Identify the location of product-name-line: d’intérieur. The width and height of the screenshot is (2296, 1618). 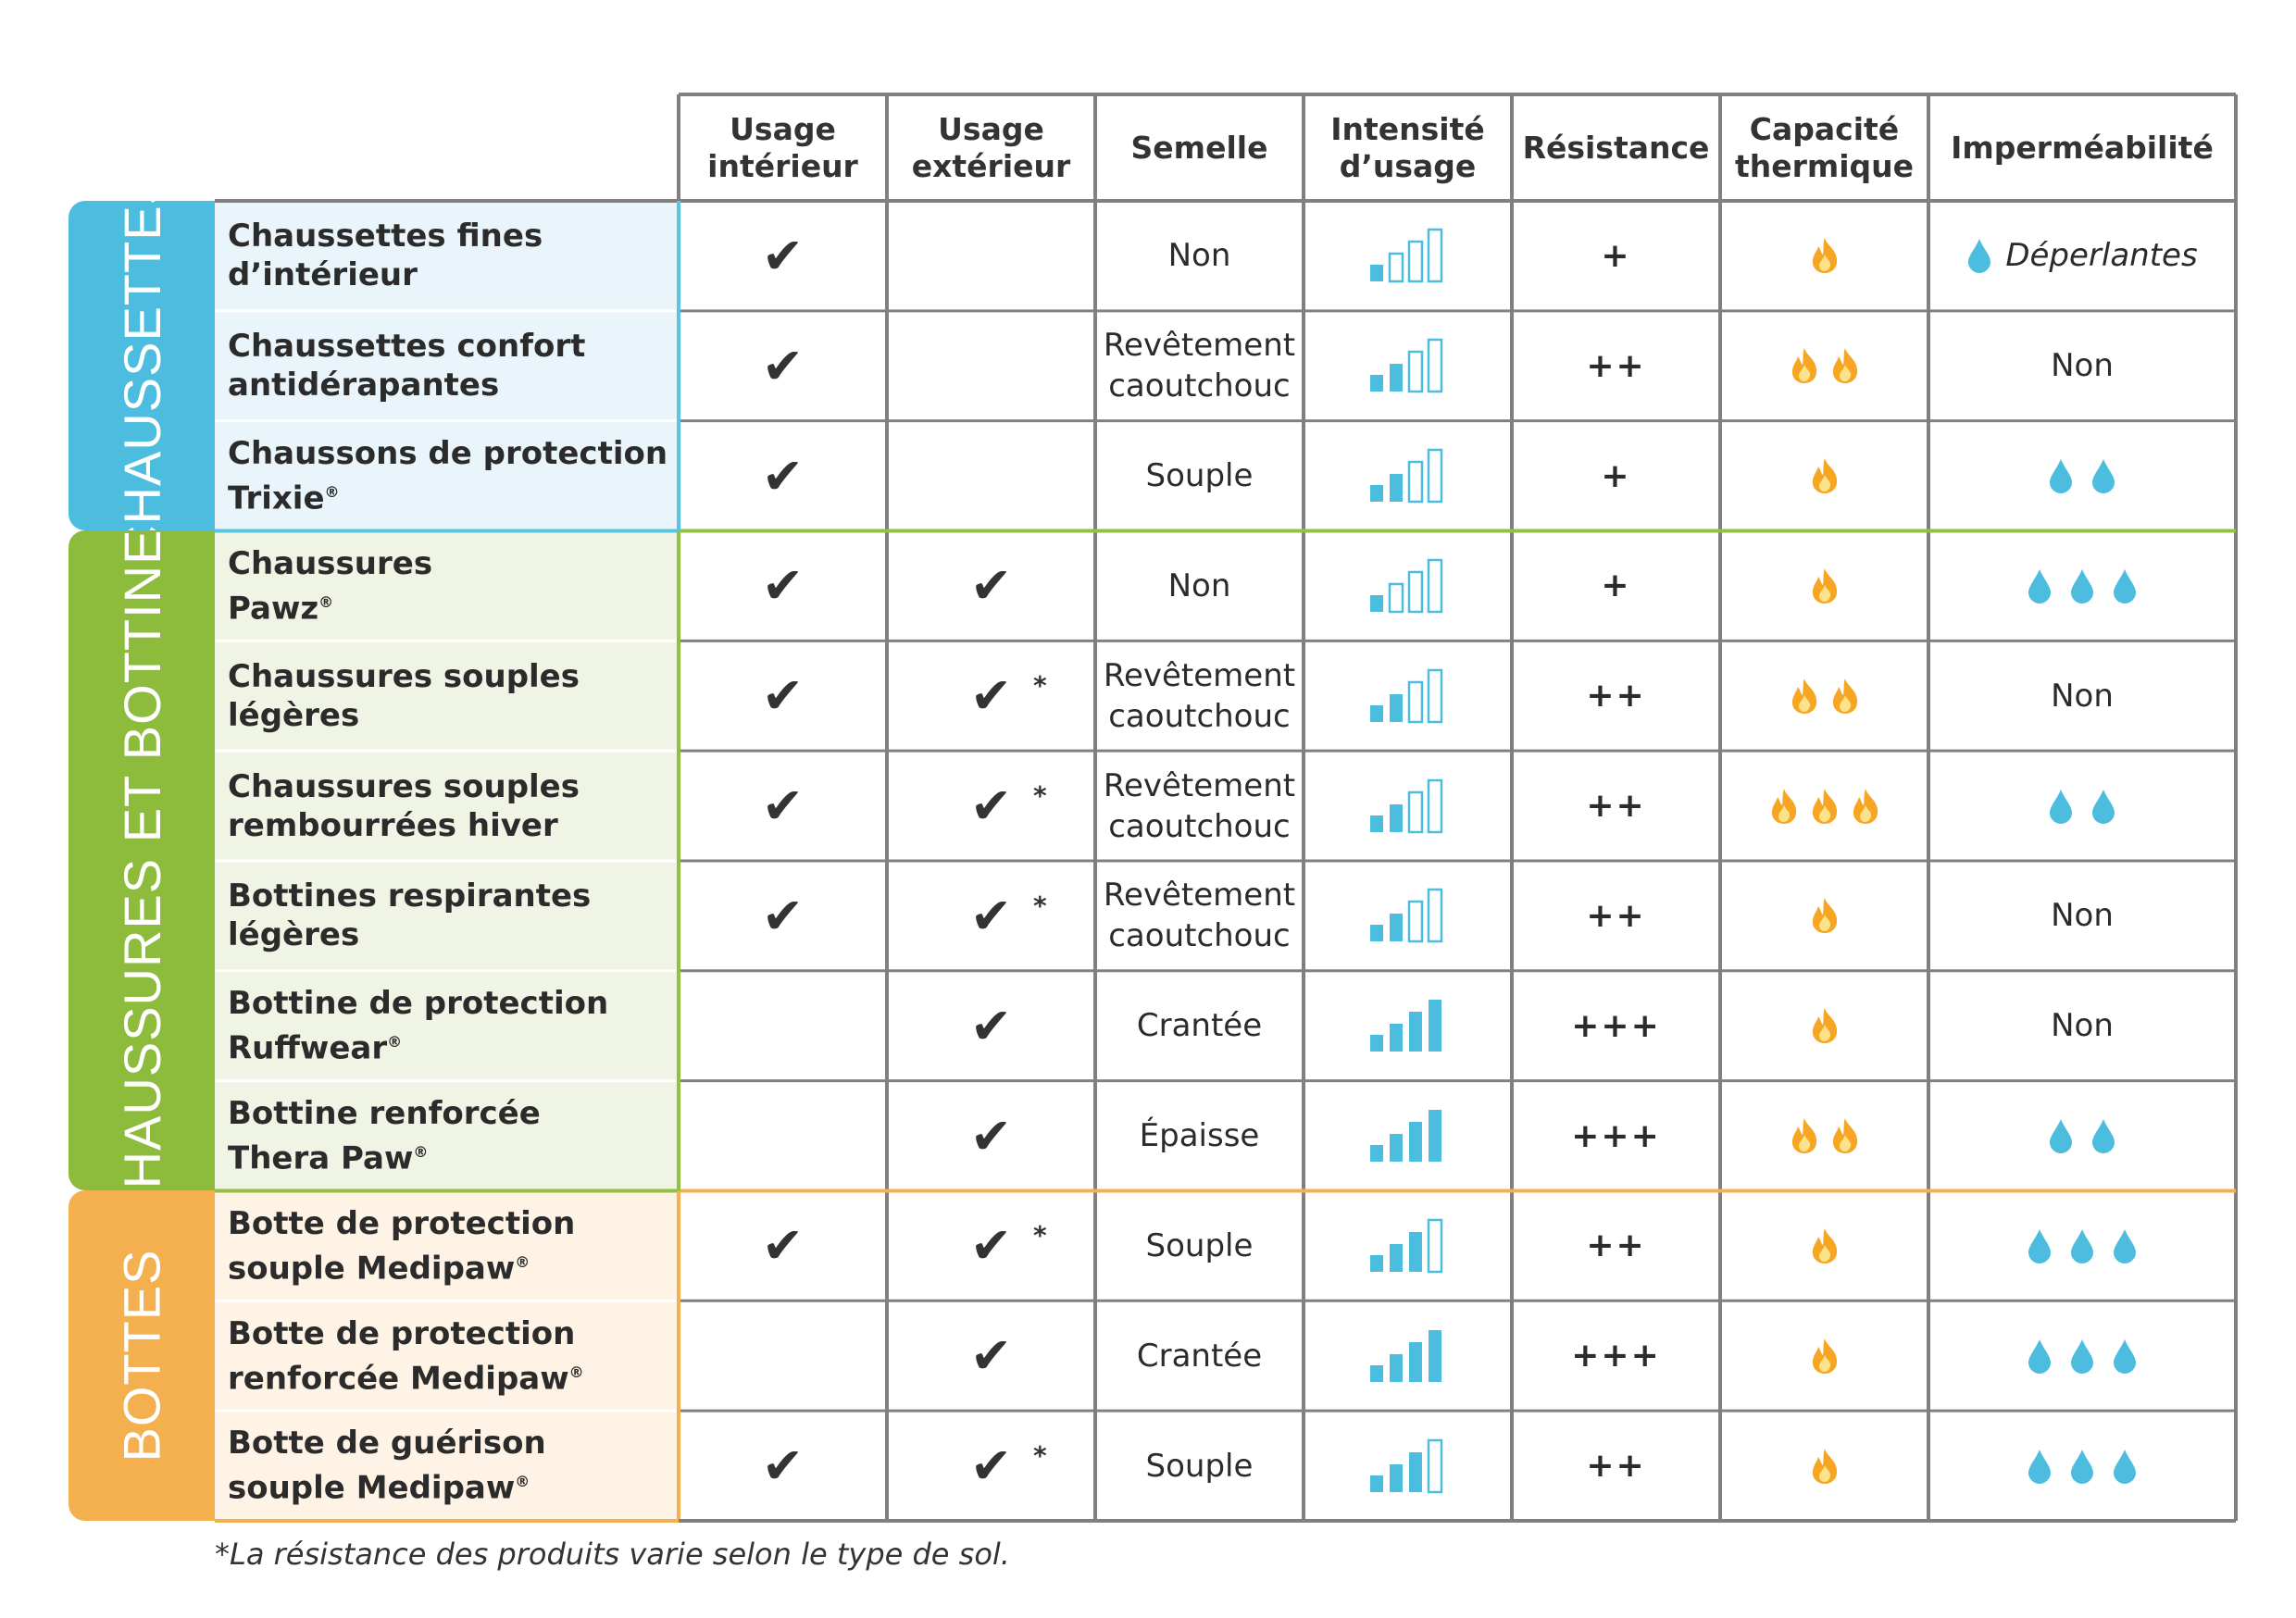
(452, 274).